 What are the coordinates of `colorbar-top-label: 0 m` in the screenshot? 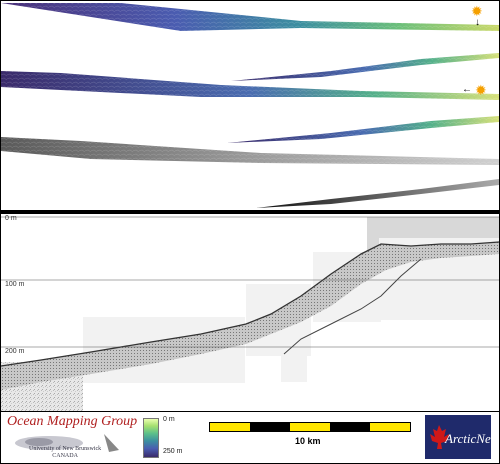 It's located at (169, 419).